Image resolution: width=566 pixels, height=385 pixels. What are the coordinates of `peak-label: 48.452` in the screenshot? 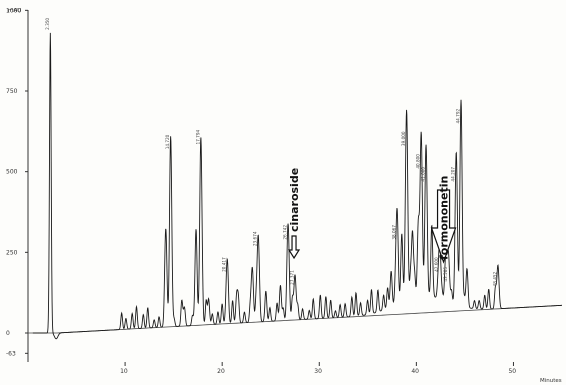 It's located at (494, 278).